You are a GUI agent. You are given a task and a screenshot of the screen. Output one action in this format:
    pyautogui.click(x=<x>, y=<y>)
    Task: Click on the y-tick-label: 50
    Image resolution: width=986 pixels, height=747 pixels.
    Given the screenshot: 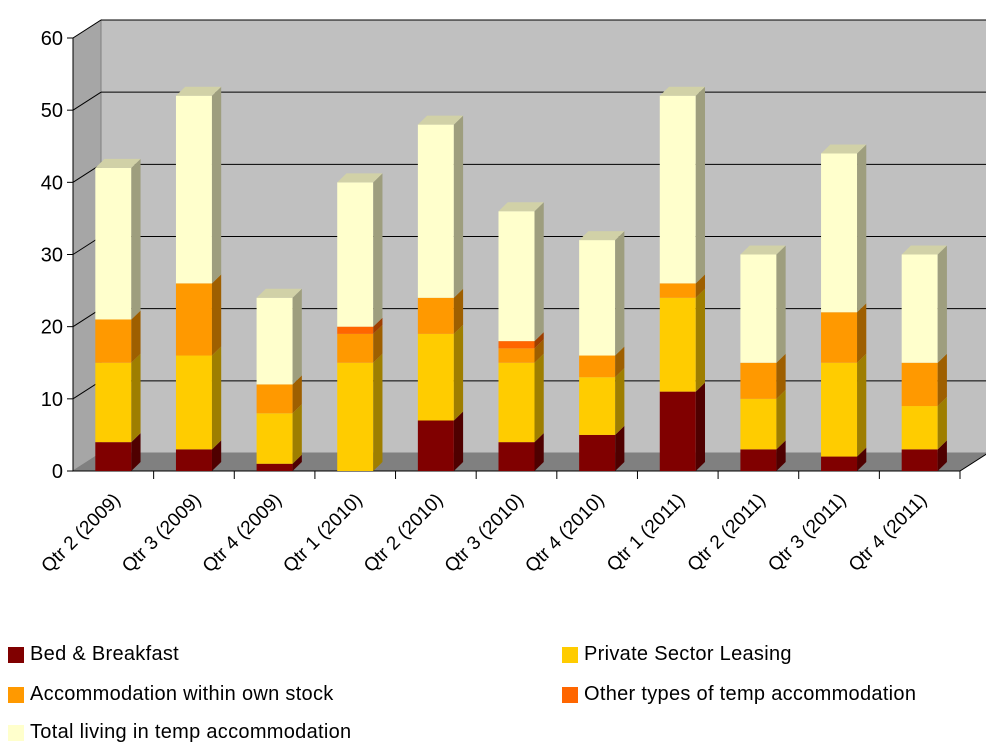 What is the action you would take?
    pyautogui.click(x=52, y=111)
    